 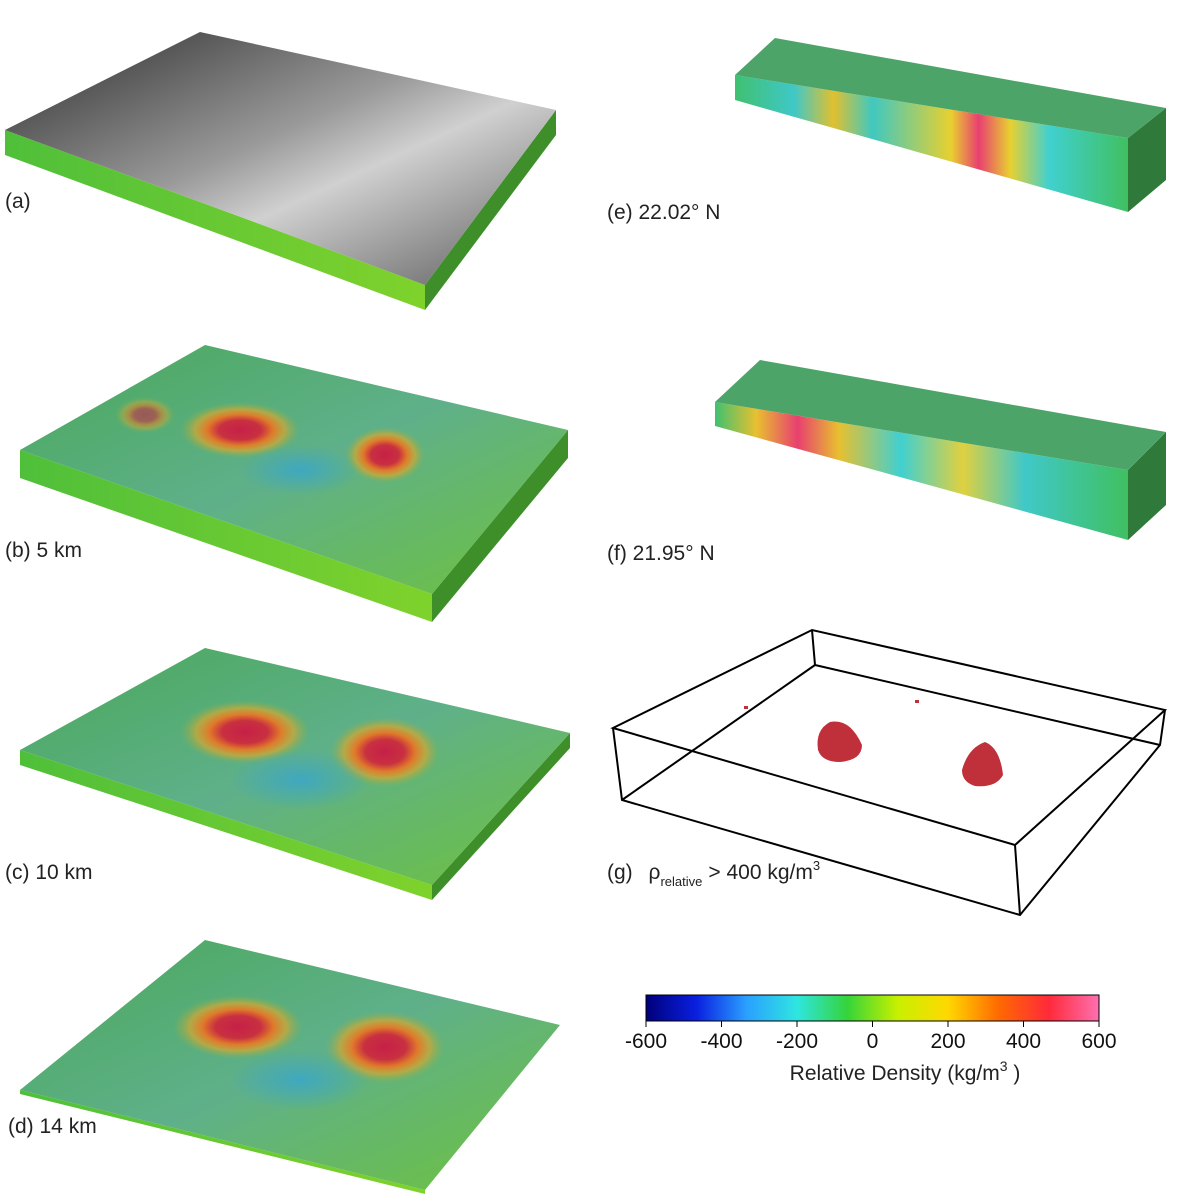 I want to click on panel-b, so click(x=294, y=483).